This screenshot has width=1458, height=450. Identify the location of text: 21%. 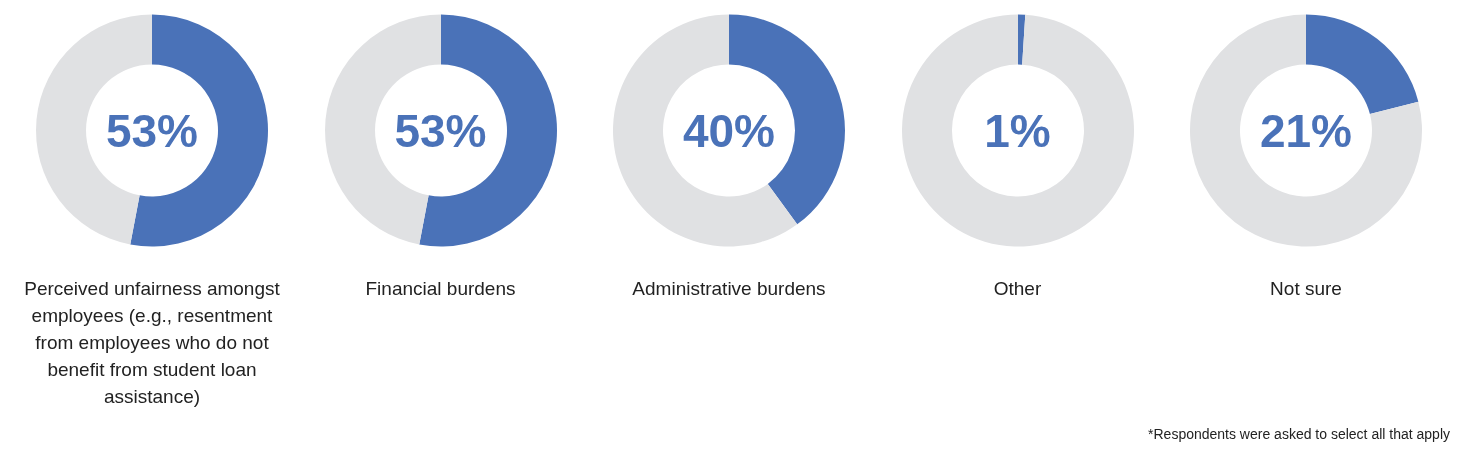
(1306, 131).